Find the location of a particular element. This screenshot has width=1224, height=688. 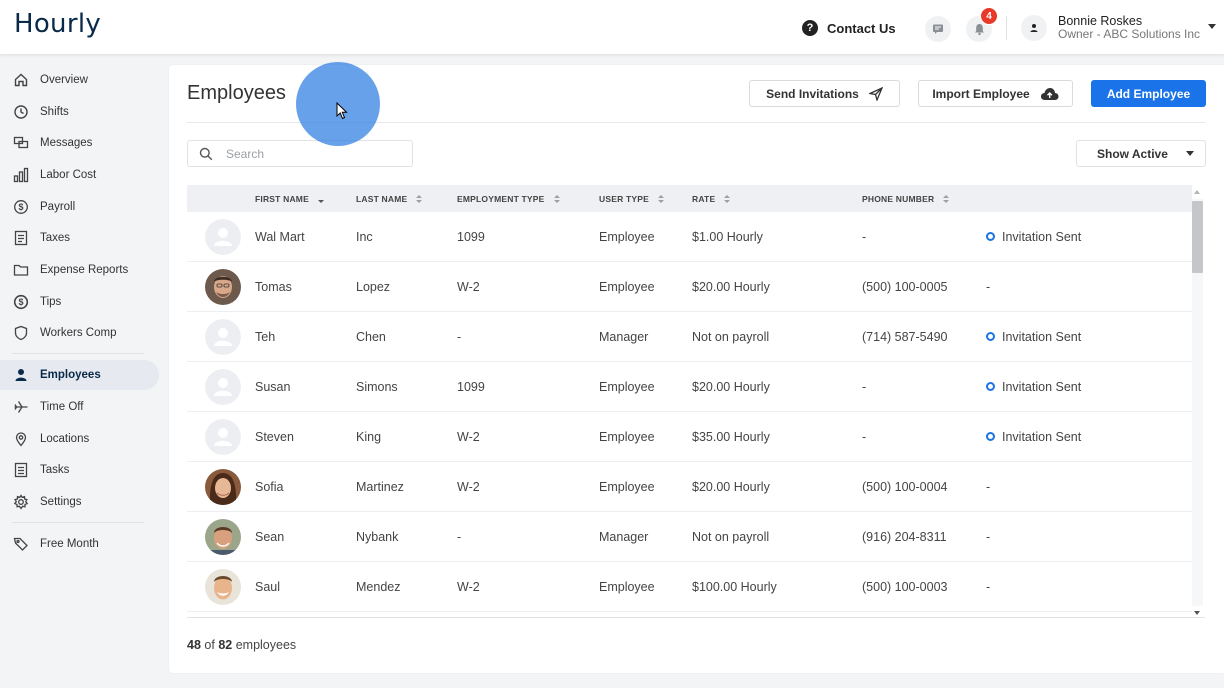

column-header-phone-number: PHONE NUMBER is located at coordinates (906, 198).